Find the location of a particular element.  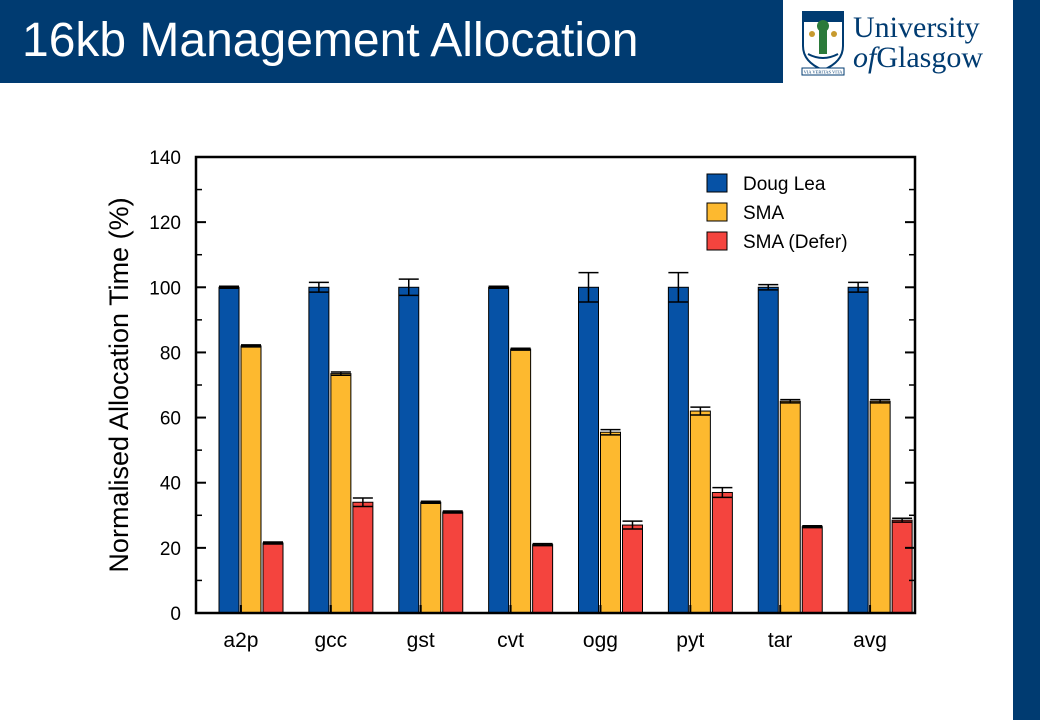

y-tick-label-40: 40 is located at coordinates (170, 484).